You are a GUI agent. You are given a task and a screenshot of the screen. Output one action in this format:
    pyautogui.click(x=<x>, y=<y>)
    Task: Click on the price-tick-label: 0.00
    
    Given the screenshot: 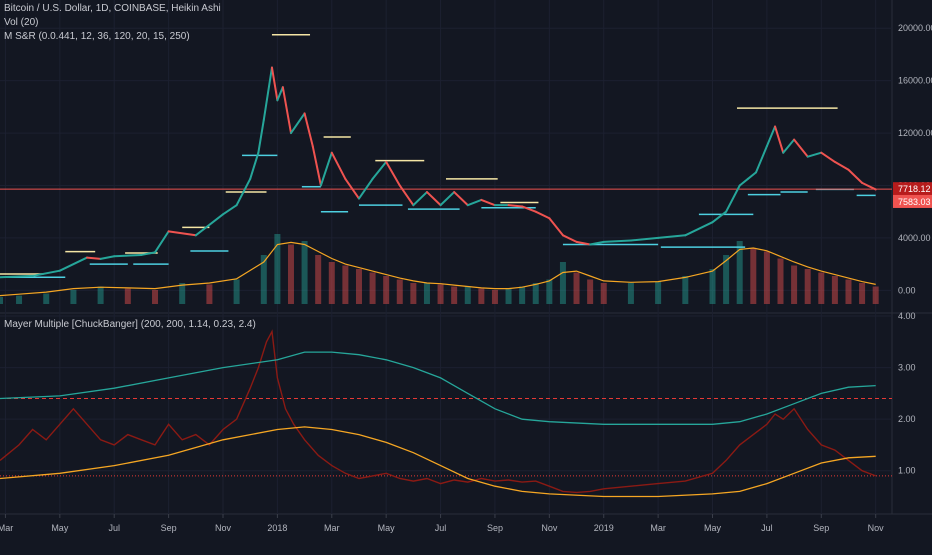 What is the action you would take?
    pyautogui.click(x=907, y=290)
    